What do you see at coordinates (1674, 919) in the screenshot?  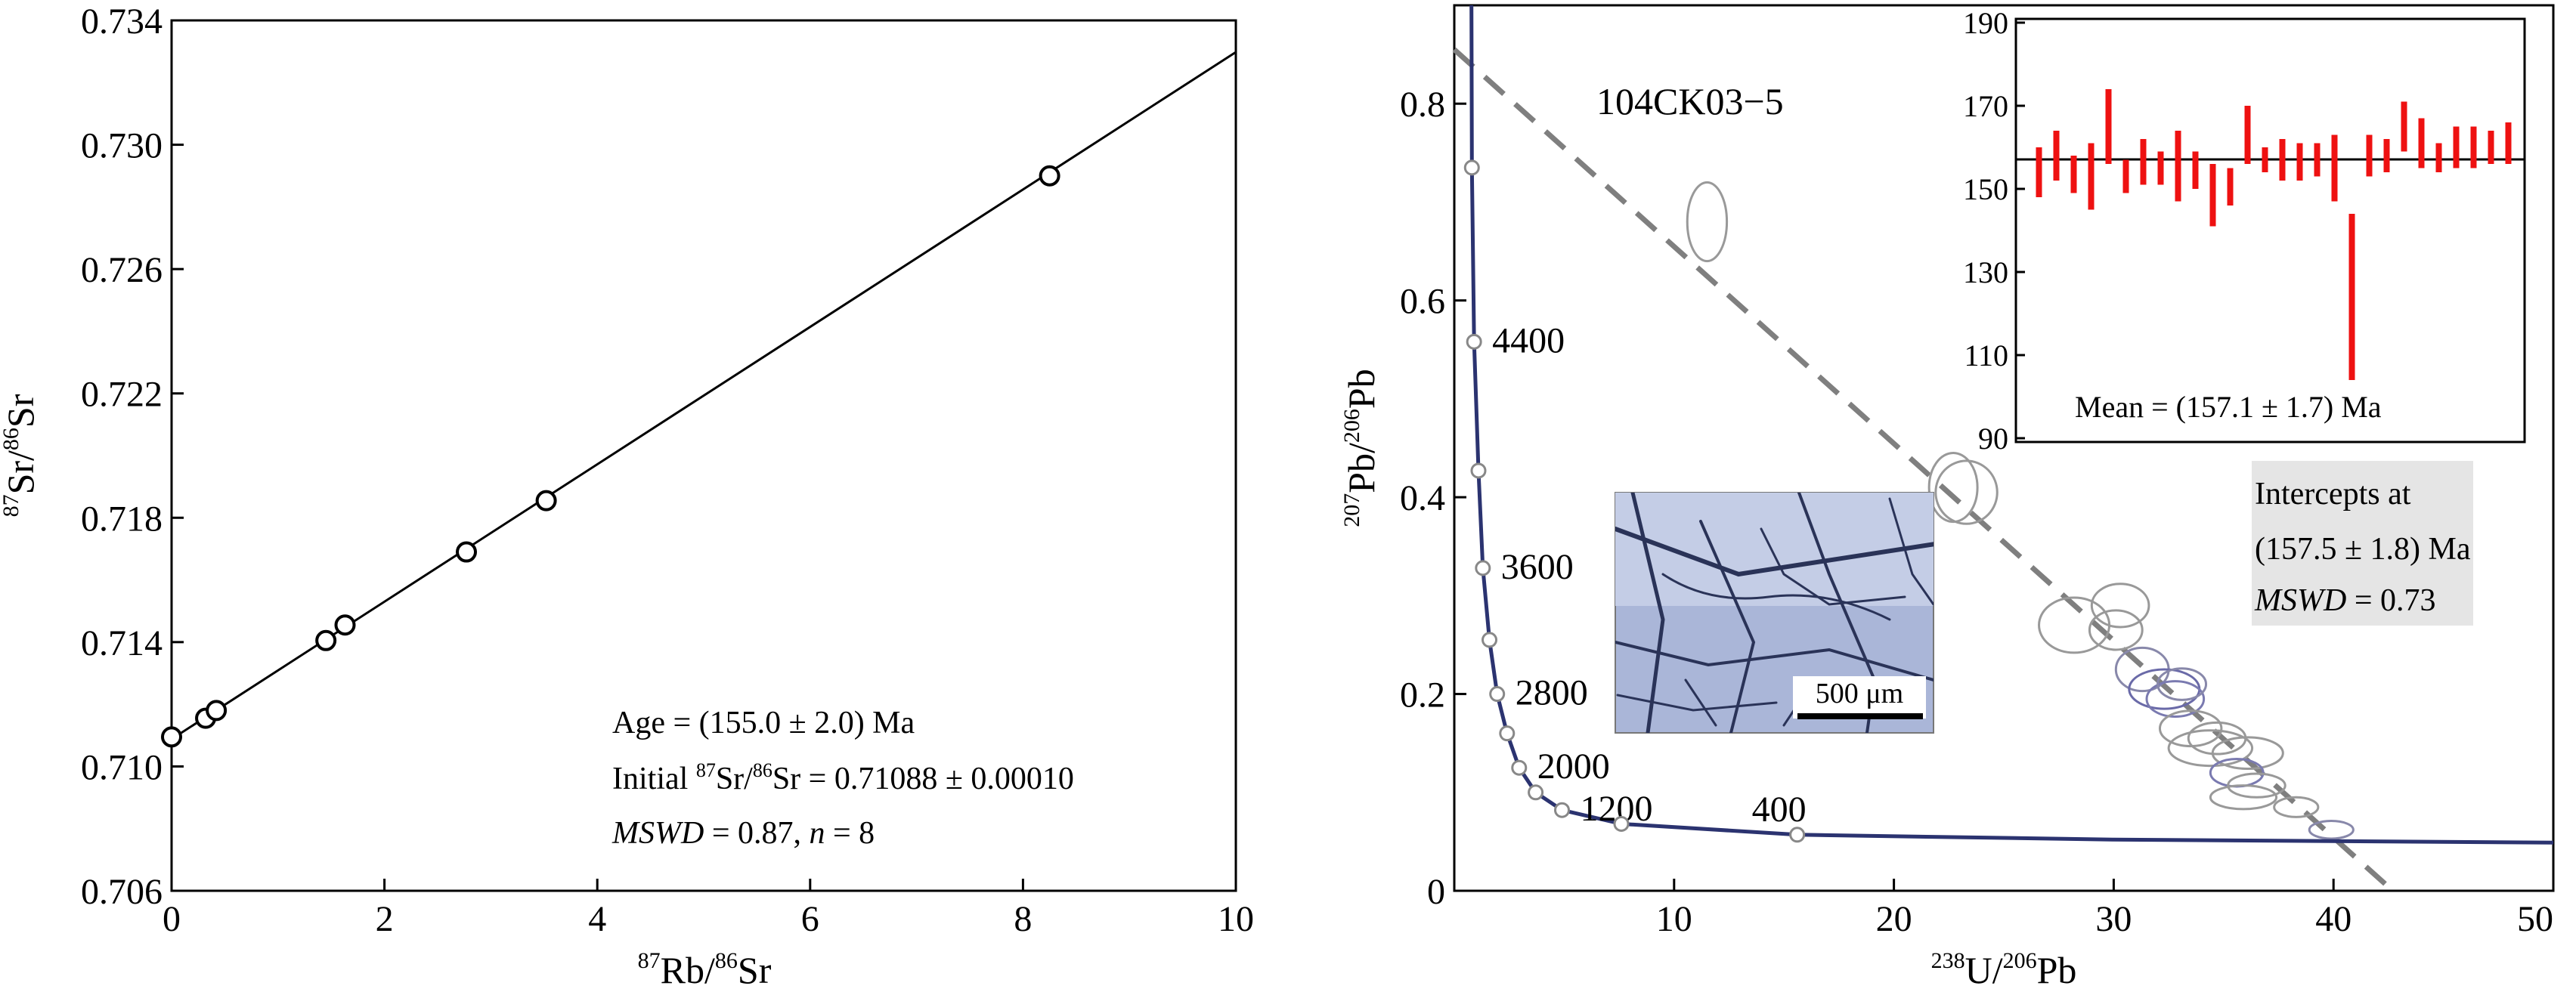 I see `concordia-x-tick-label: 10` at bounding box center [1674, 919].